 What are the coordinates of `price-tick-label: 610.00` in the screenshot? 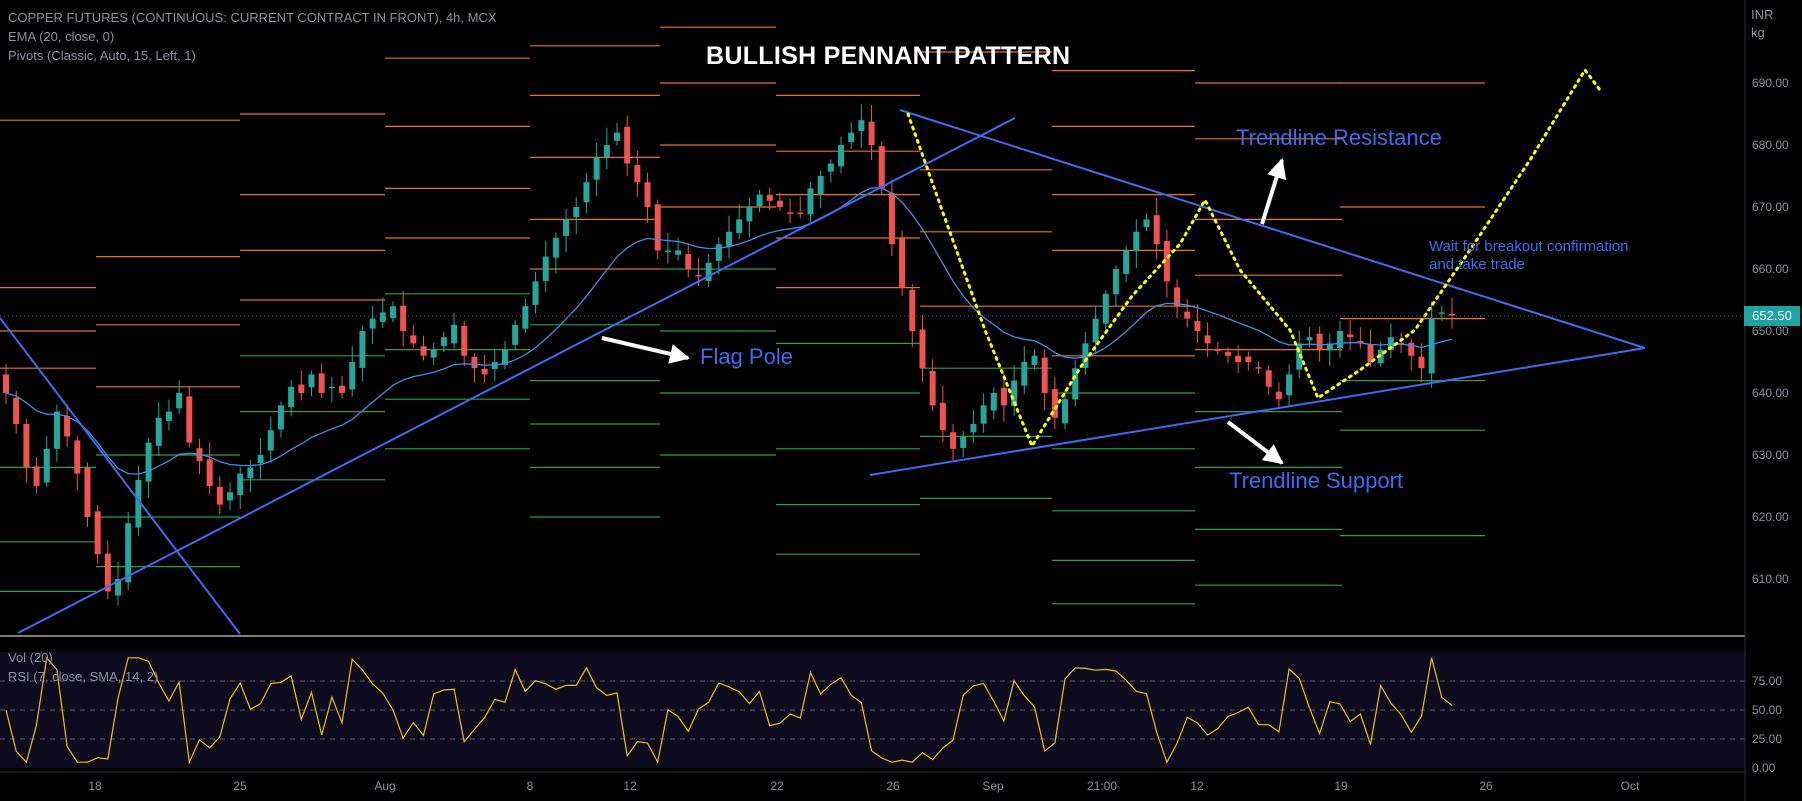 It's located at (1770, 579).